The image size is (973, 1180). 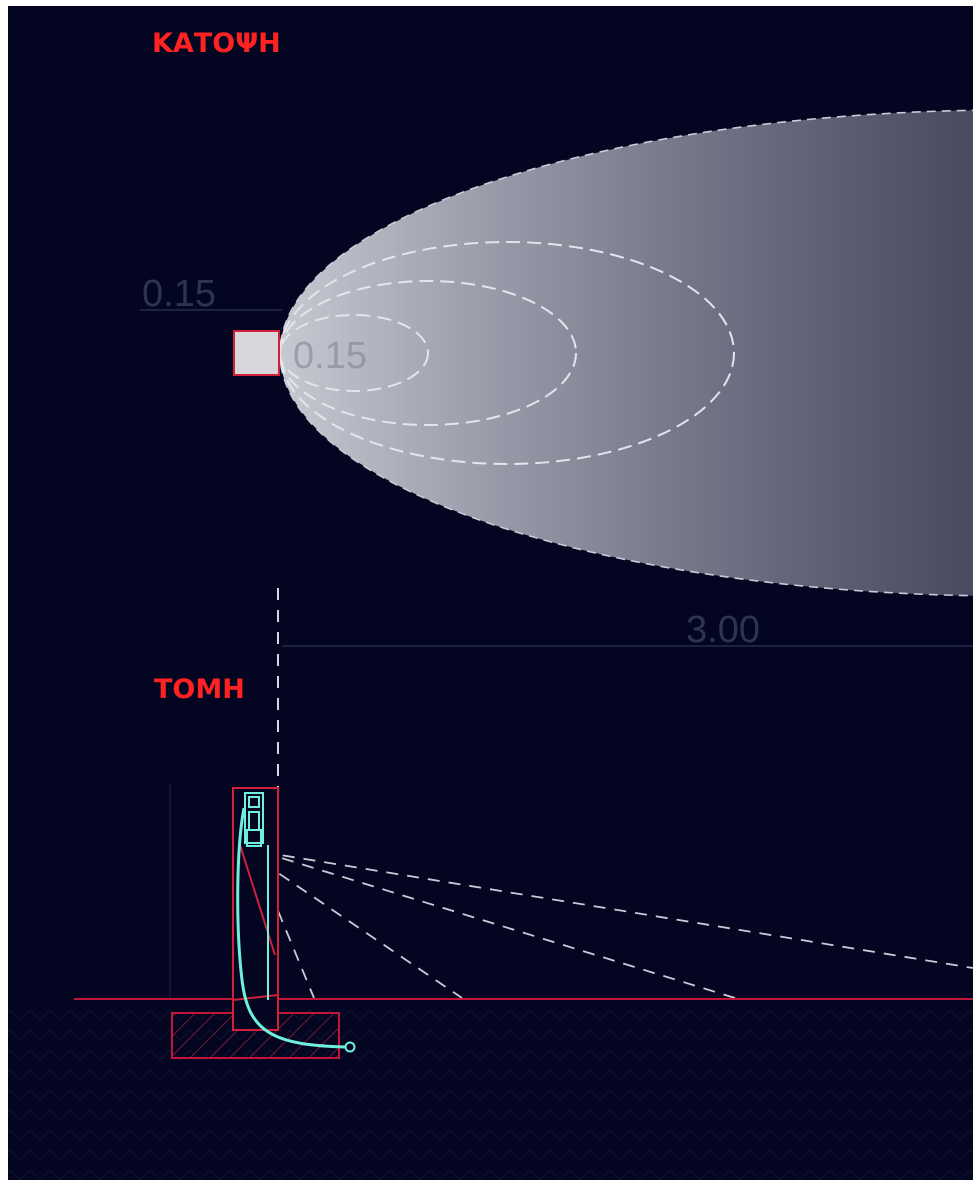 What do you see at coordinates (255, 1035) in the screenshot?
I see `foundation-block` at bounding box center [255, 1035].